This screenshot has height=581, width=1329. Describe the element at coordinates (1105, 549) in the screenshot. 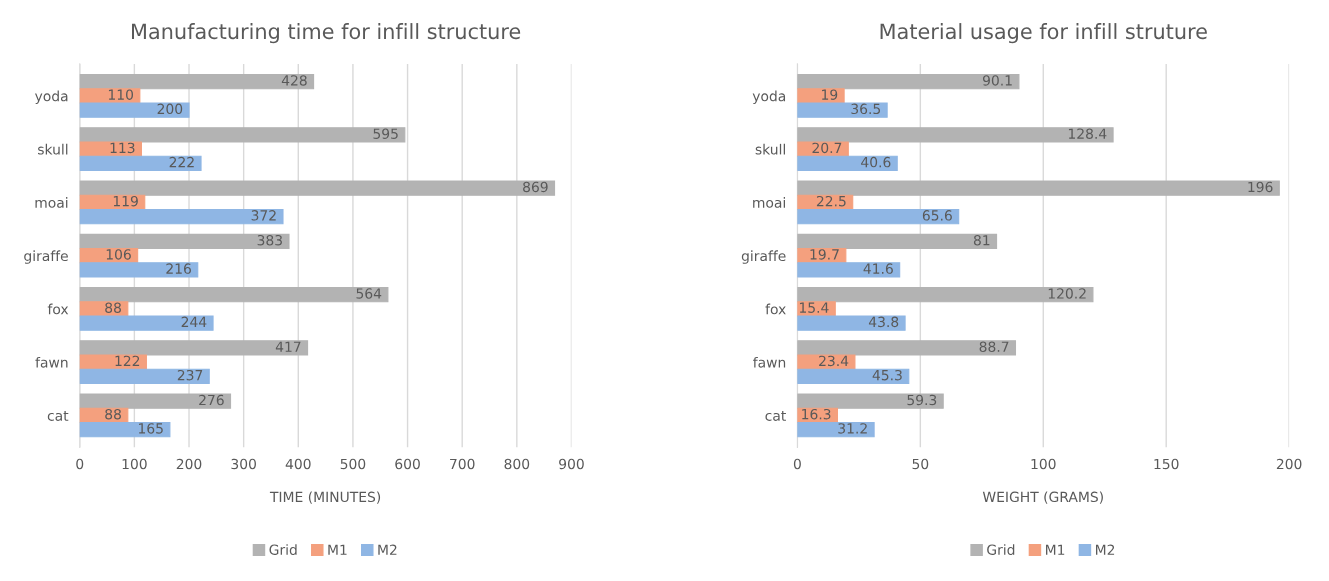

I see `legend-label: M2` at that location.